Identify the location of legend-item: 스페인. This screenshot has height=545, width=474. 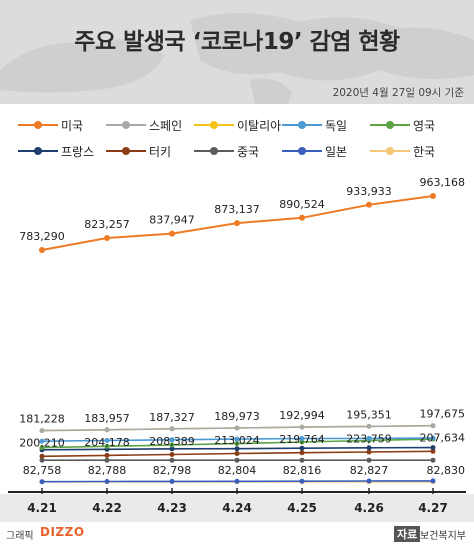
(144, 125).